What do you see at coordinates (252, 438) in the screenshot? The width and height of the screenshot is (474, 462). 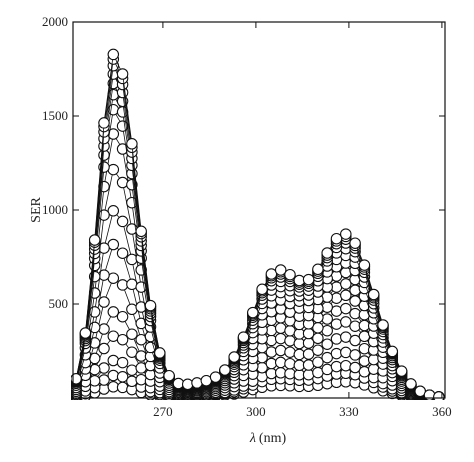 I see `x-axis-symbol: λ` at bounding box center [252, 438].